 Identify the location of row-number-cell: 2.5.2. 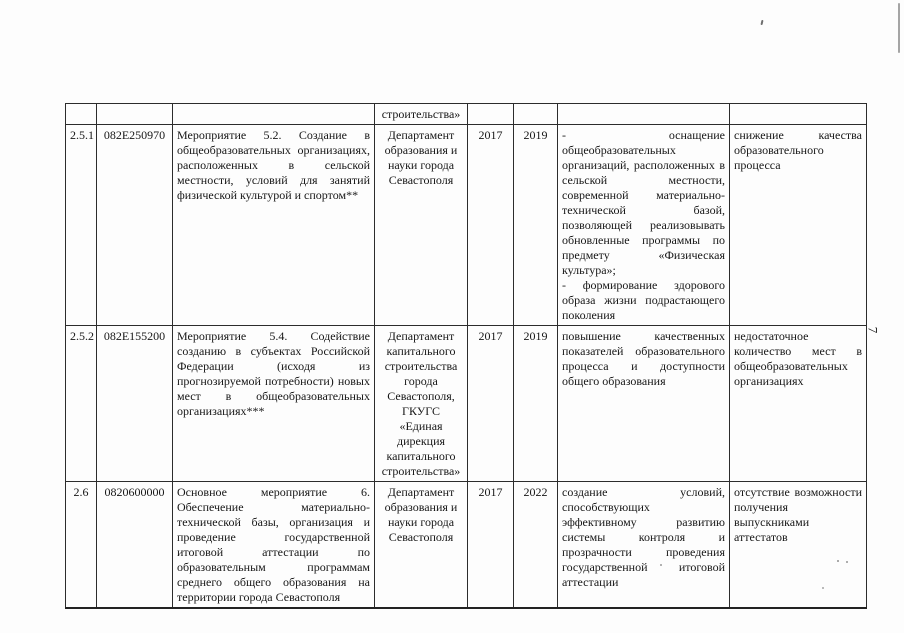
(81, 403).